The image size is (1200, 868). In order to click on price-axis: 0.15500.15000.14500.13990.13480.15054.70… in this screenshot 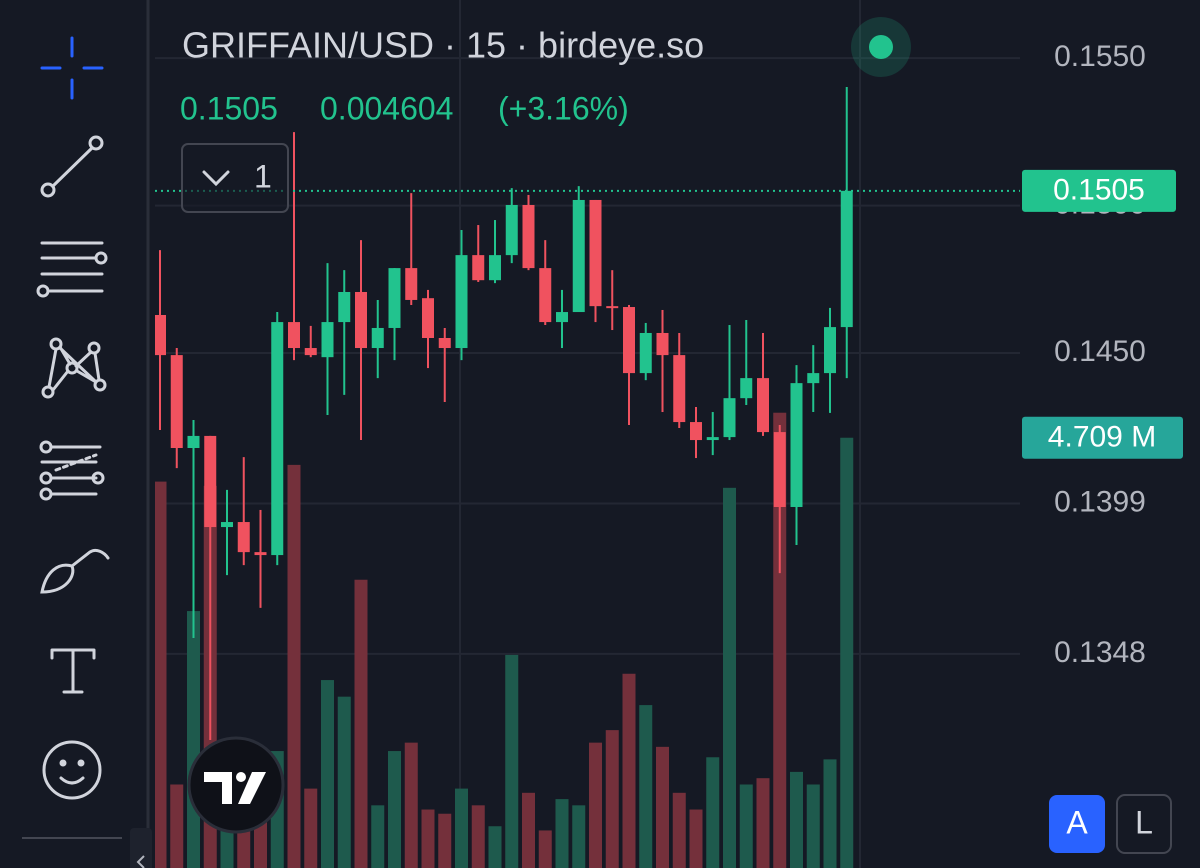, I will do `click(1102, 354)`.